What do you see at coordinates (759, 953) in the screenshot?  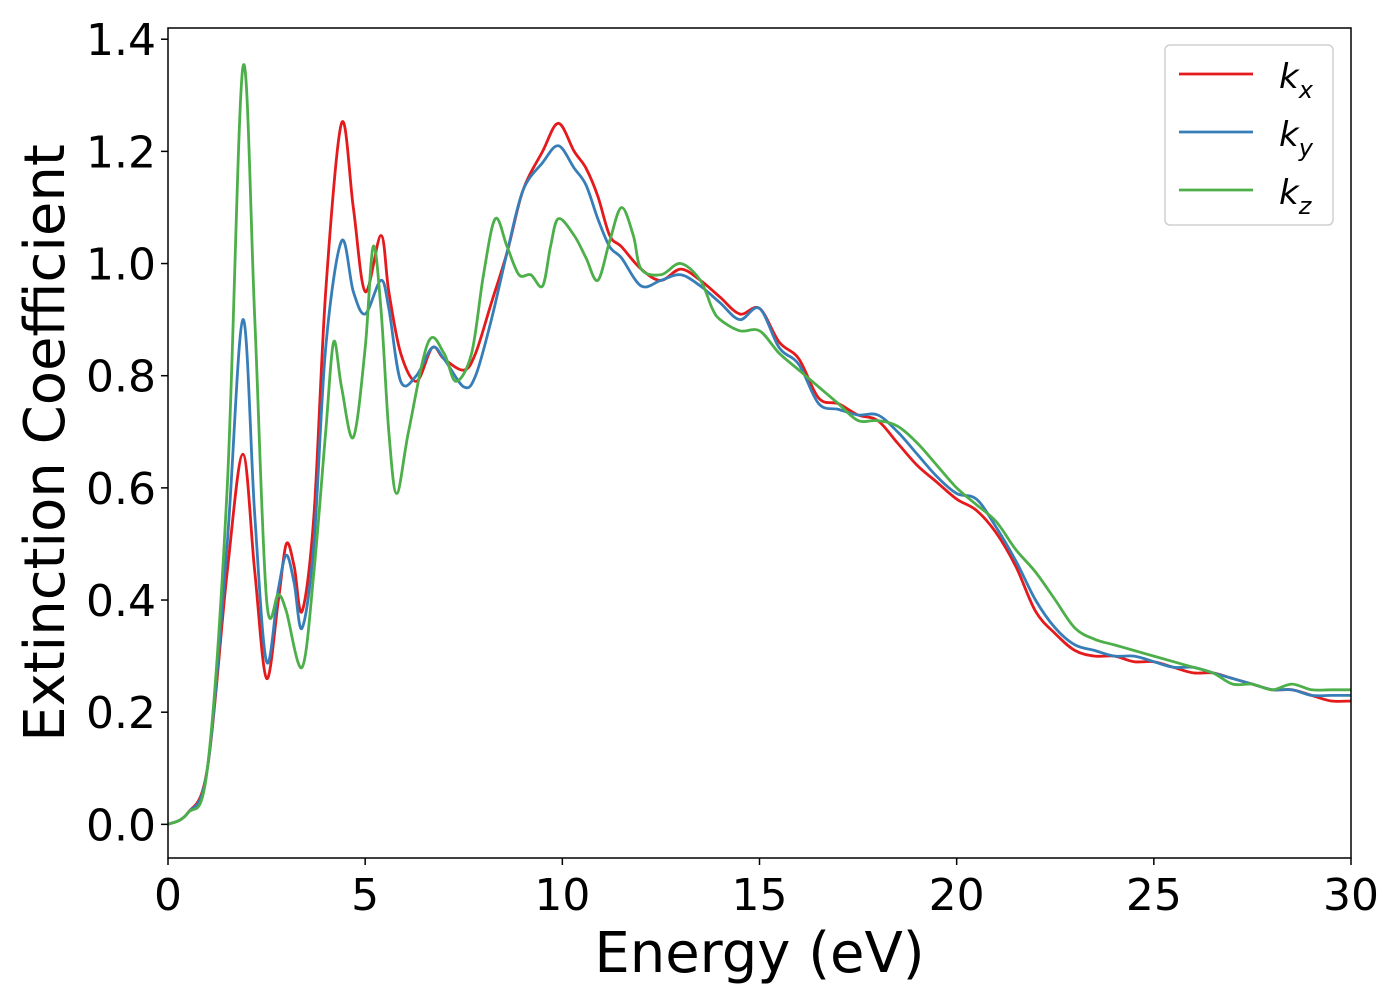 I see `x-axis-label: Energy (eV)` at bounding box center [759, 953].